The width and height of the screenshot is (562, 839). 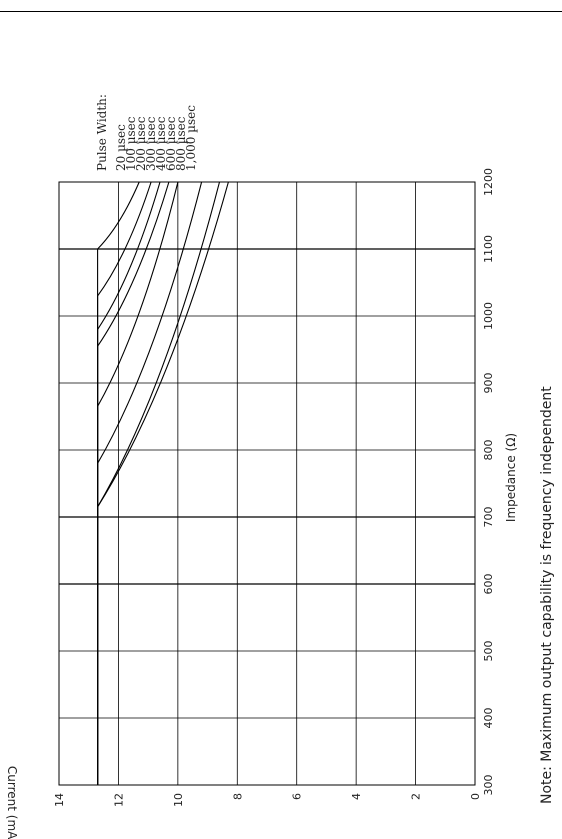 I want to click on legend-entry-5: 600 µsec, so click(x=171, y=143).